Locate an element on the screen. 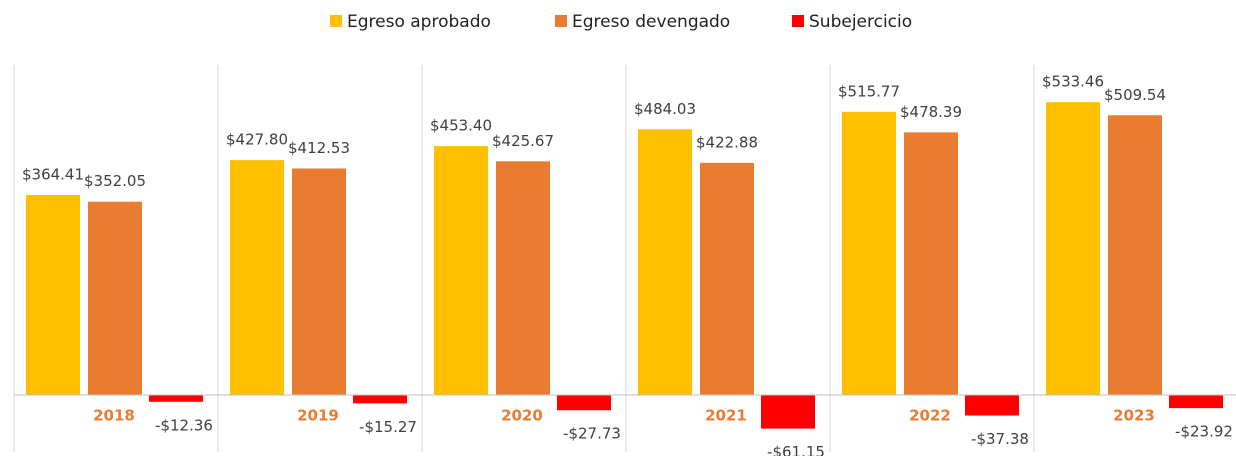 This screenshot has width=1236, height=456. data-label: $364.41 is located at coordinates (53, 174).